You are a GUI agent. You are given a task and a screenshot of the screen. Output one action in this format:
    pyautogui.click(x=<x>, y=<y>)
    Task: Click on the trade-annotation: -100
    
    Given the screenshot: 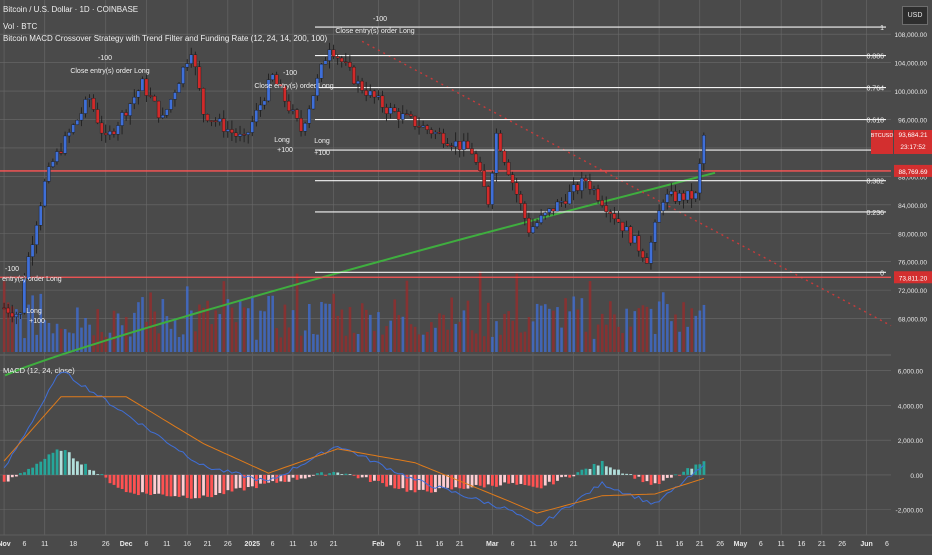 What is the action you would take?
    pyautogui.click(x=105, y=58)
    